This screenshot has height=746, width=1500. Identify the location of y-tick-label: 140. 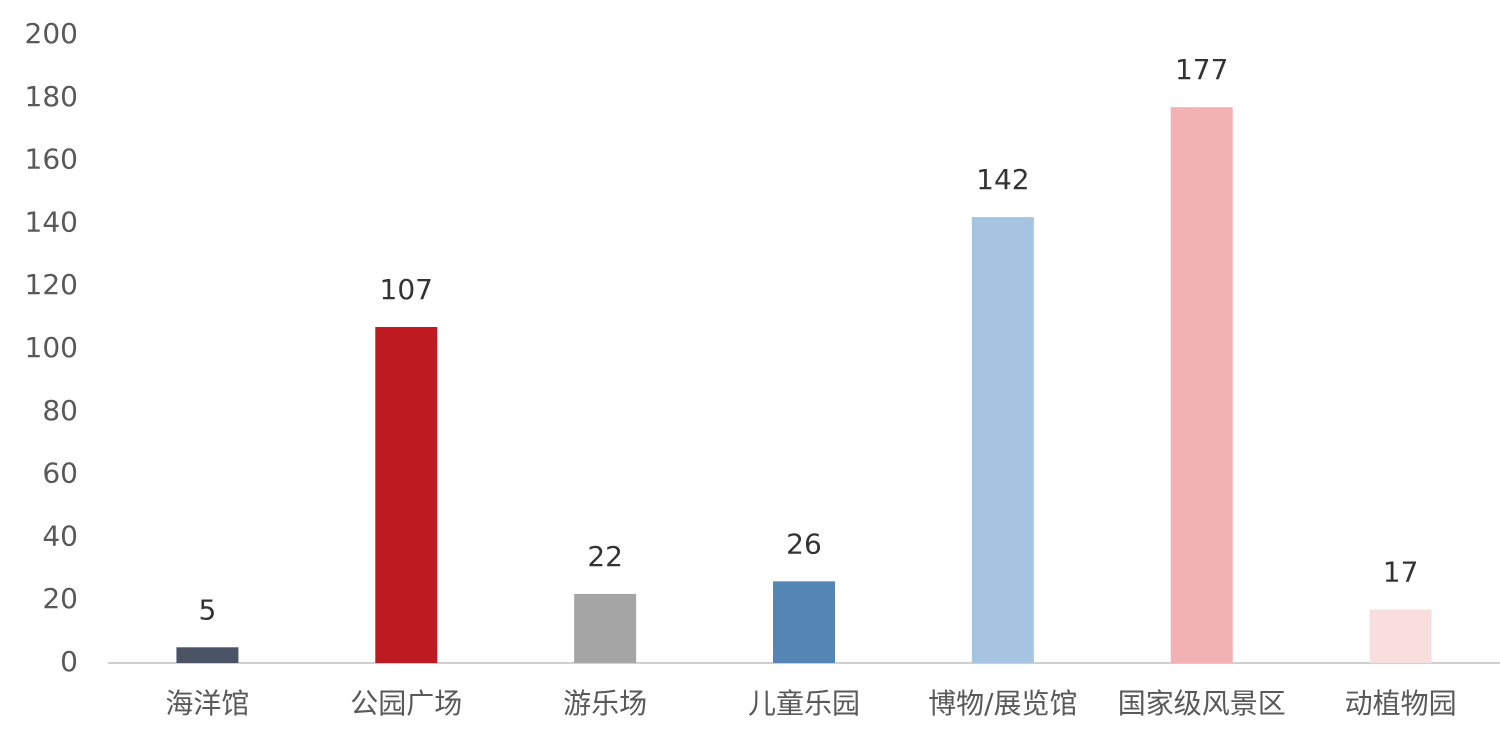
(51, 221).